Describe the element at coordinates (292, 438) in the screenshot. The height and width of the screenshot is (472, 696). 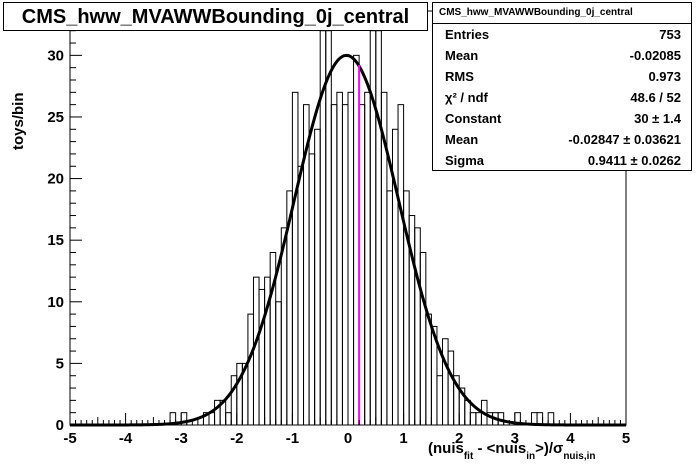
I see `x-tick-label: -1` at that location.